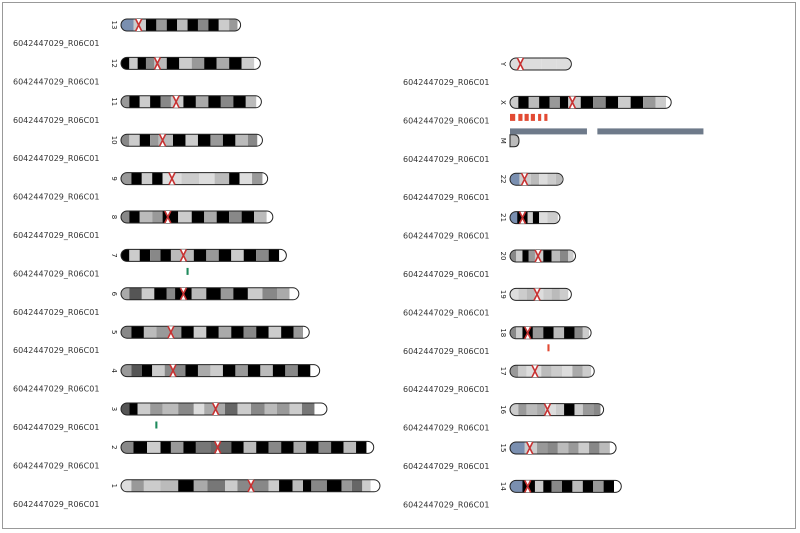 This screenshot has height=533, width=800. I want to click on chromosome-number: 10, so click(114, 140).